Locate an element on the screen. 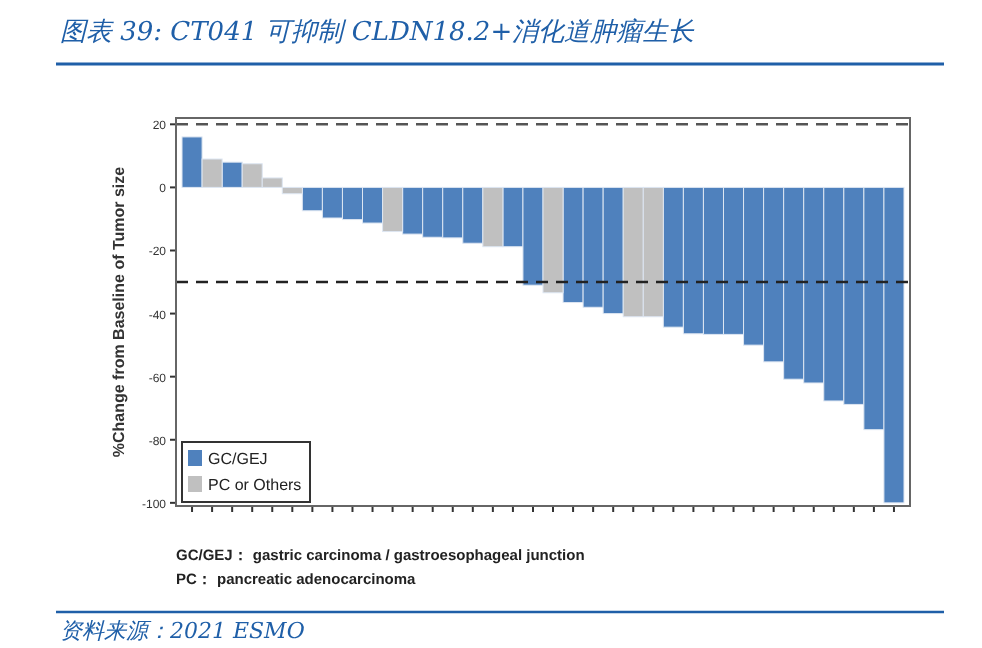 Image resolution: width=982 pixels, height=648 pixels. y-axis-title: %Change from Baseline of Tumor size is located at coordinates (119, 311).